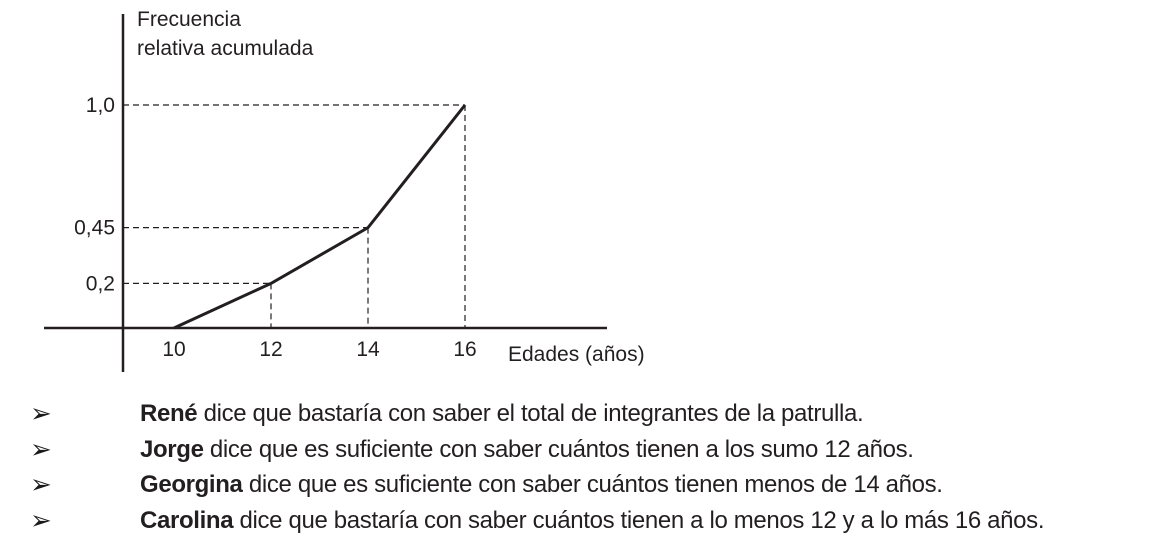 Image resolution: width=1175 pixels, height=553 pixels. I want to click on x-axis-label: Edades (años), so click(576, 354).